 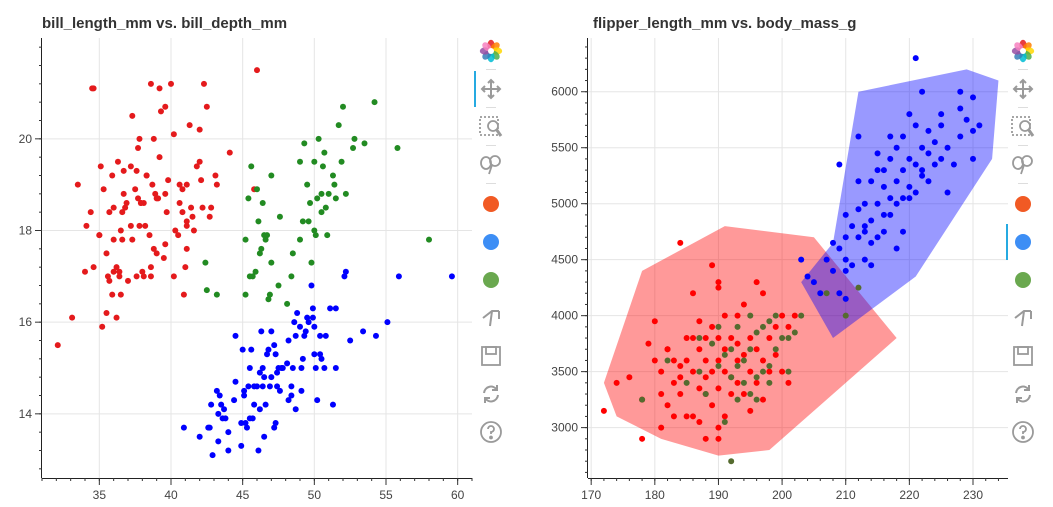 What do you see at coordinates (655, 495) in the screenshot?
I see `right-x-tick-label: 180` at bounding box center [655, 495].